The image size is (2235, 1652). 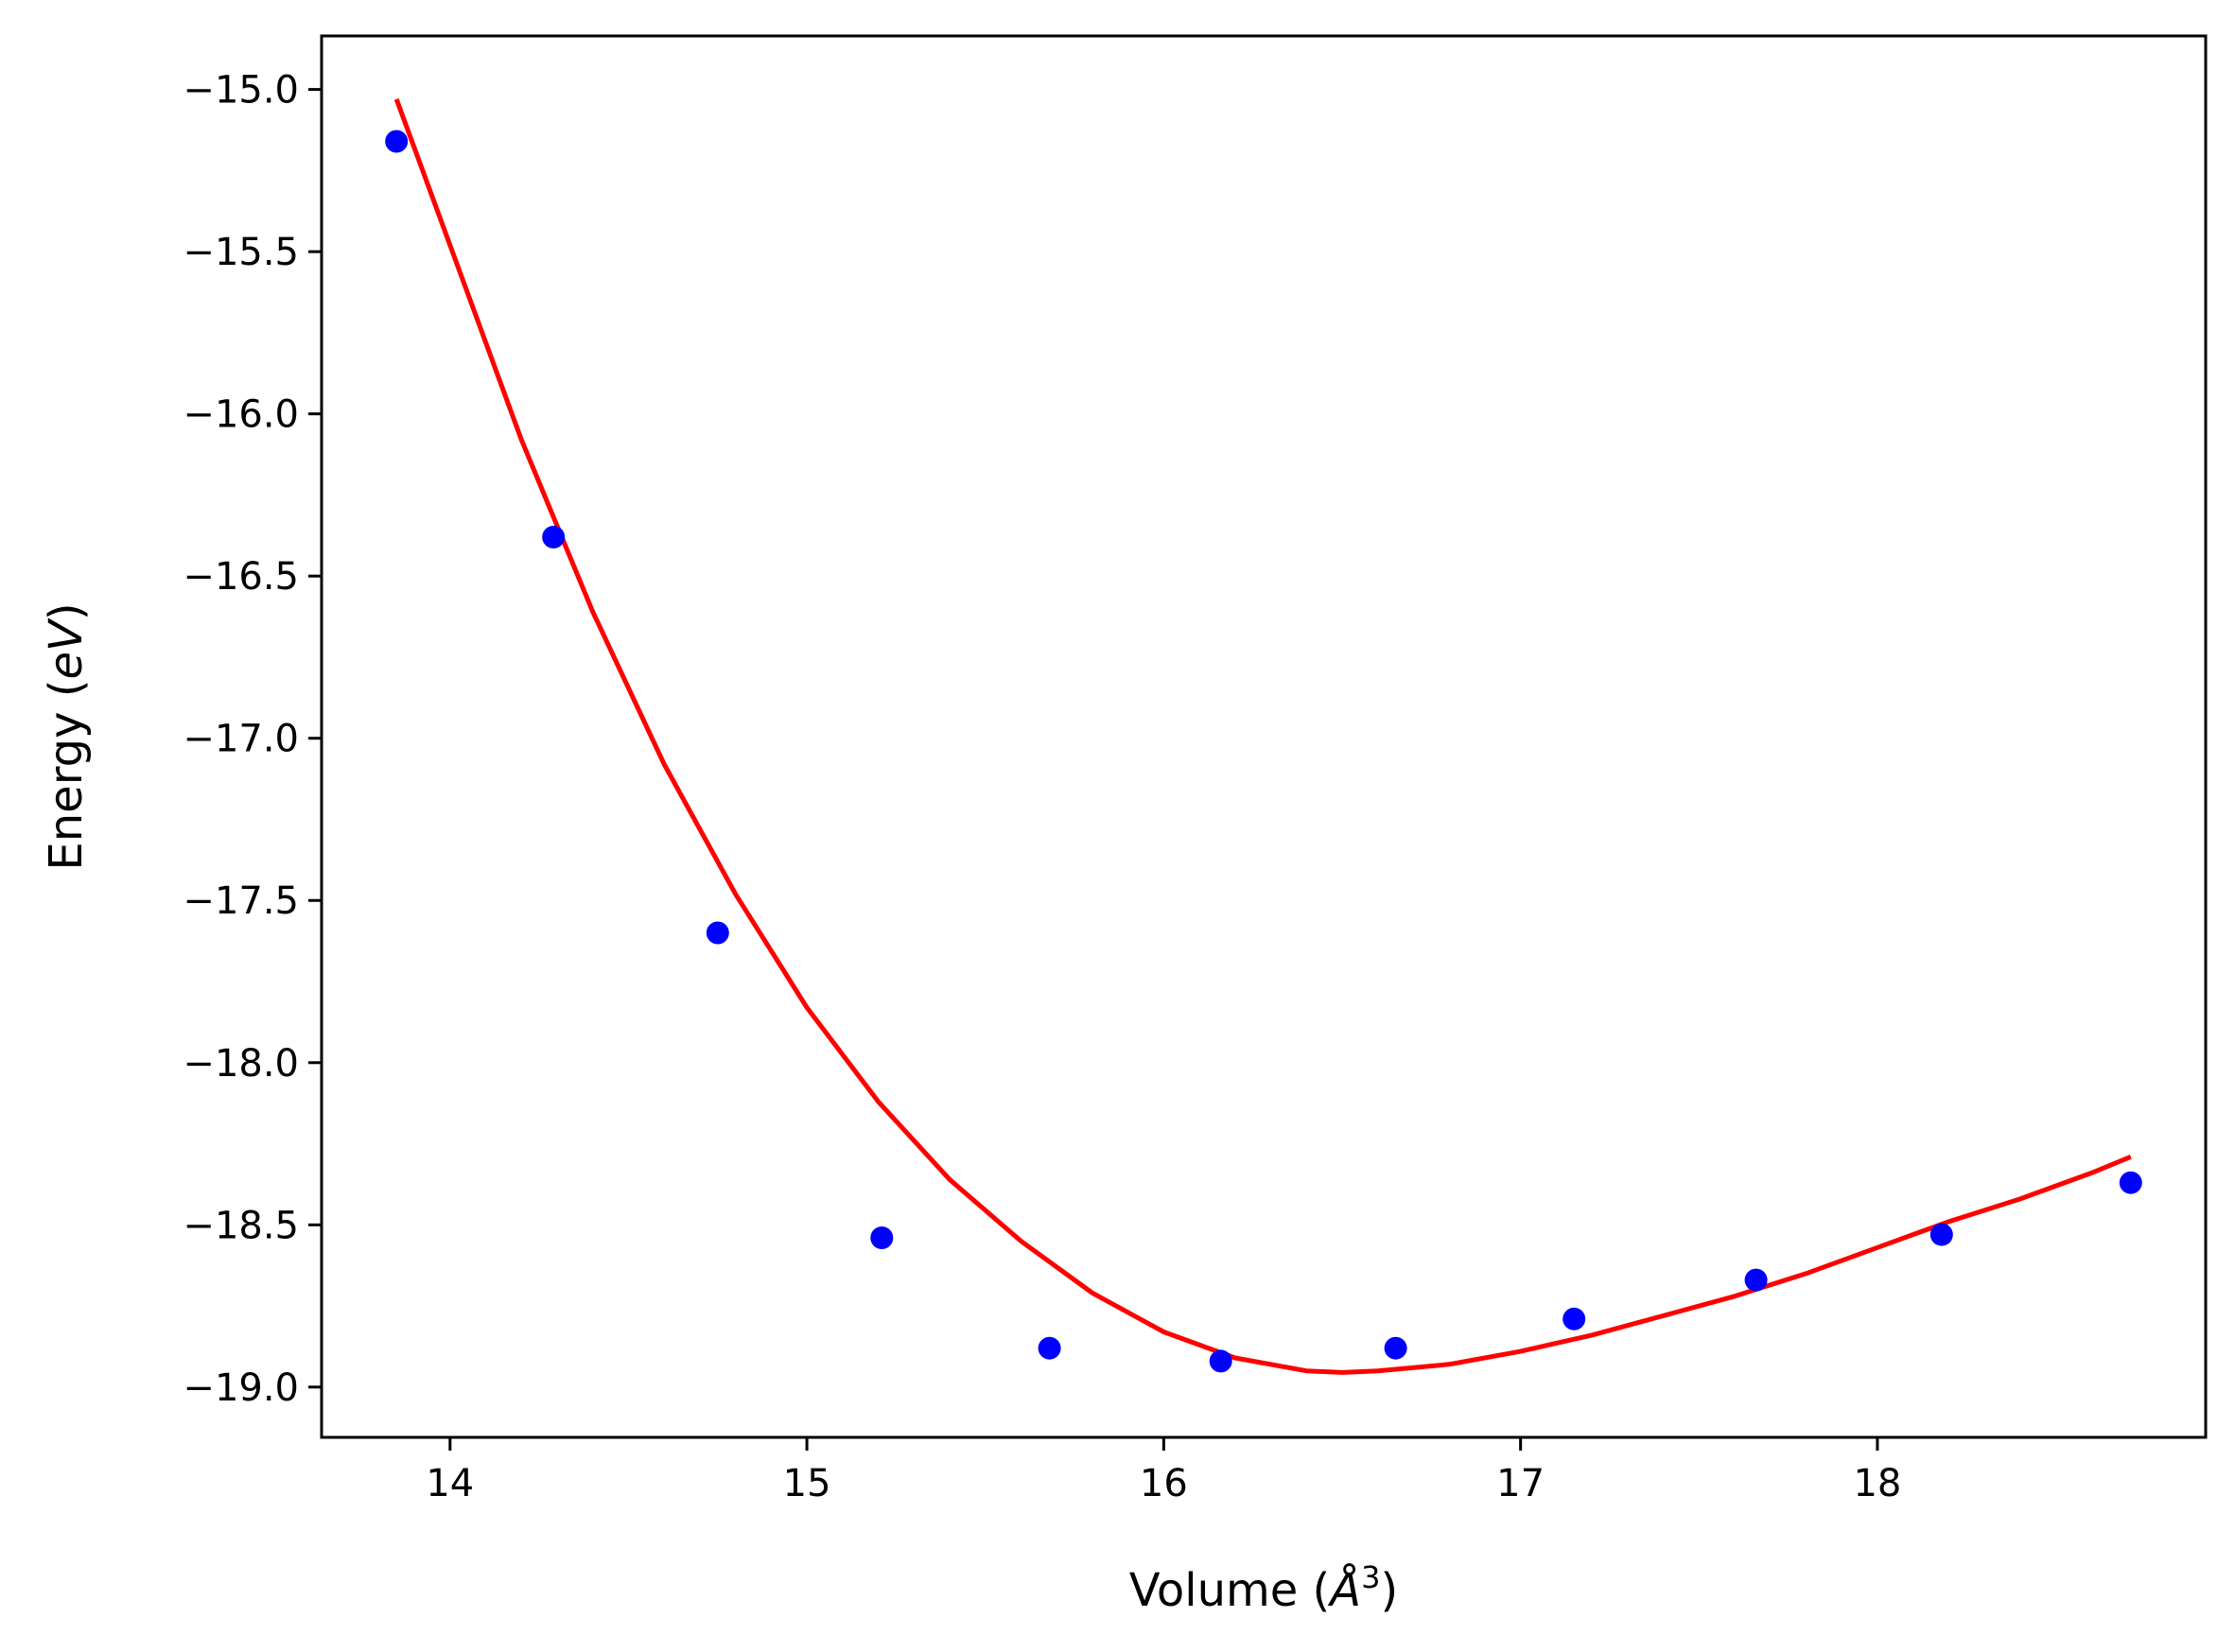 I want to click on y-tick-label: −18.5, so click(x=241, y=1226).